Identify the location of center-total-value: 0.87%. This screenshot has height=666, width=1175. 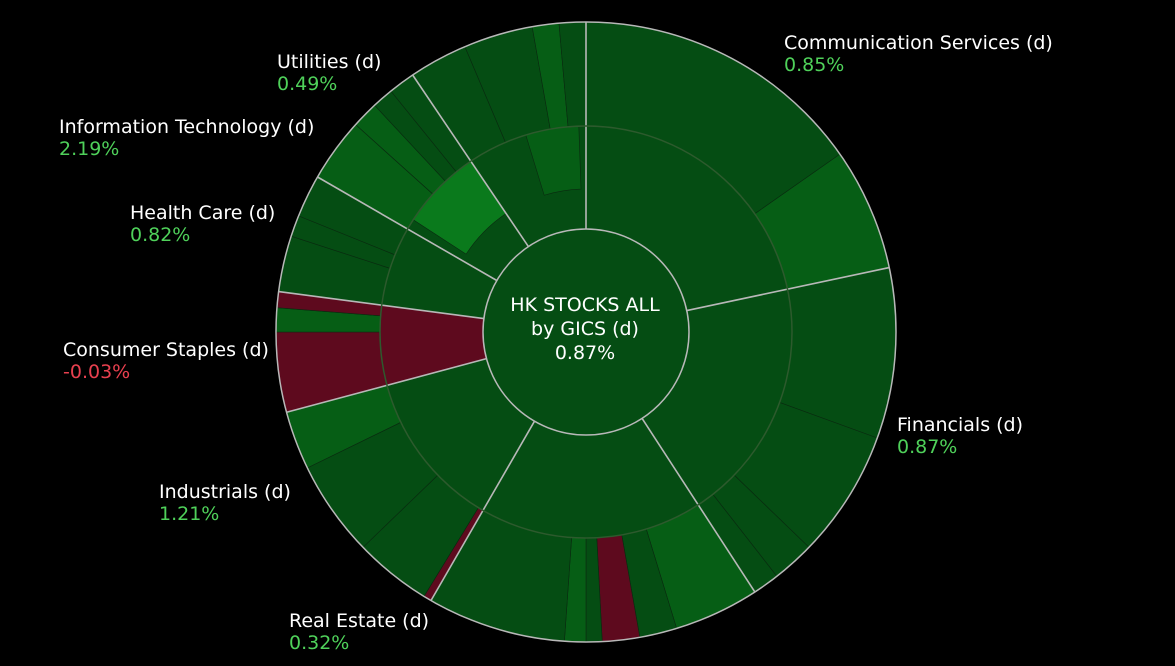
(585, 353).